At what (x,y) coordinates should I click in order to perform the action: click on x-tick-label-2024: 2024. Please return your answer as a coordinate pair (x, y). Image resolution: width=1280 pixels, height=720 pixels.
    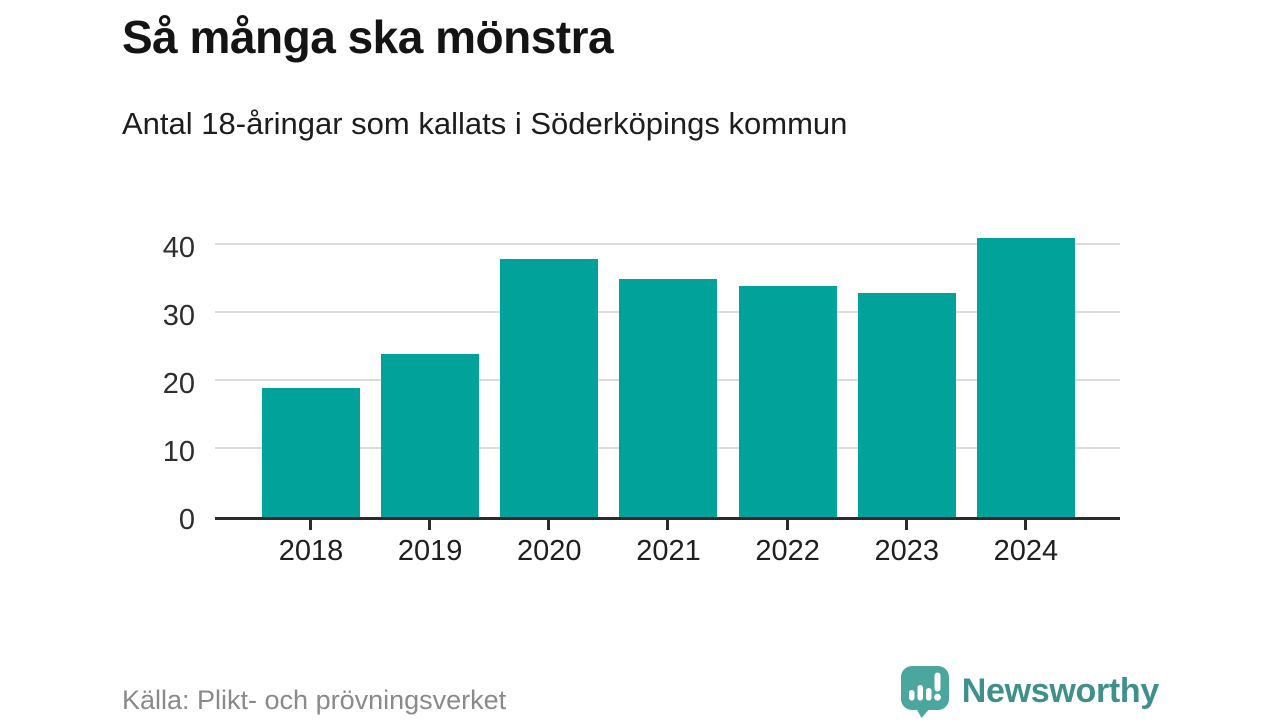
    Looking at the image, I should click on (1026, 551).